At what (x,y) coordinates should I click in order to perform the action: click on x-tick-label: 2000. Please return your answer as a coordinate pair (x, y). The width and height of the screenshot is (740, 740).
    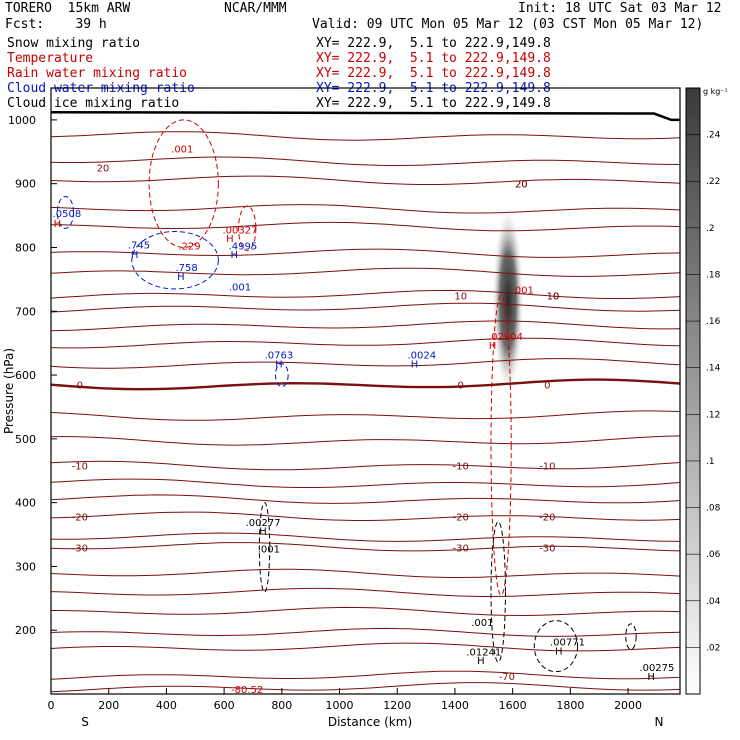
    Looking at the image, I should click on (628, 705).